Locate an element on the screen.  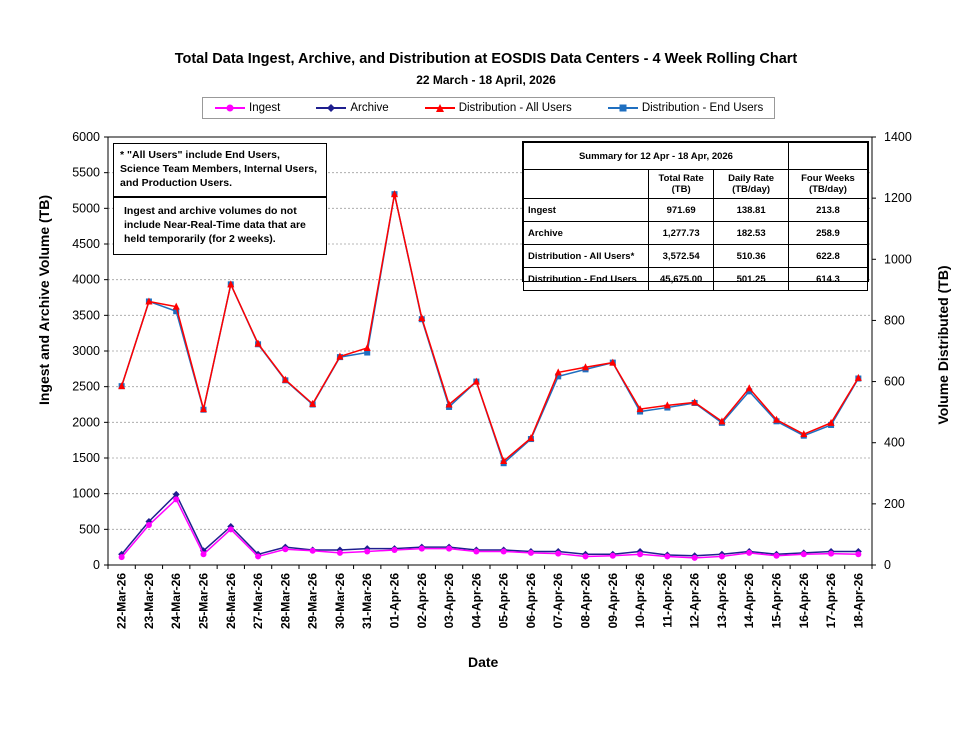
y-axis-right-label: Volume Distributed (TB) is located at coordinates (943, 345).